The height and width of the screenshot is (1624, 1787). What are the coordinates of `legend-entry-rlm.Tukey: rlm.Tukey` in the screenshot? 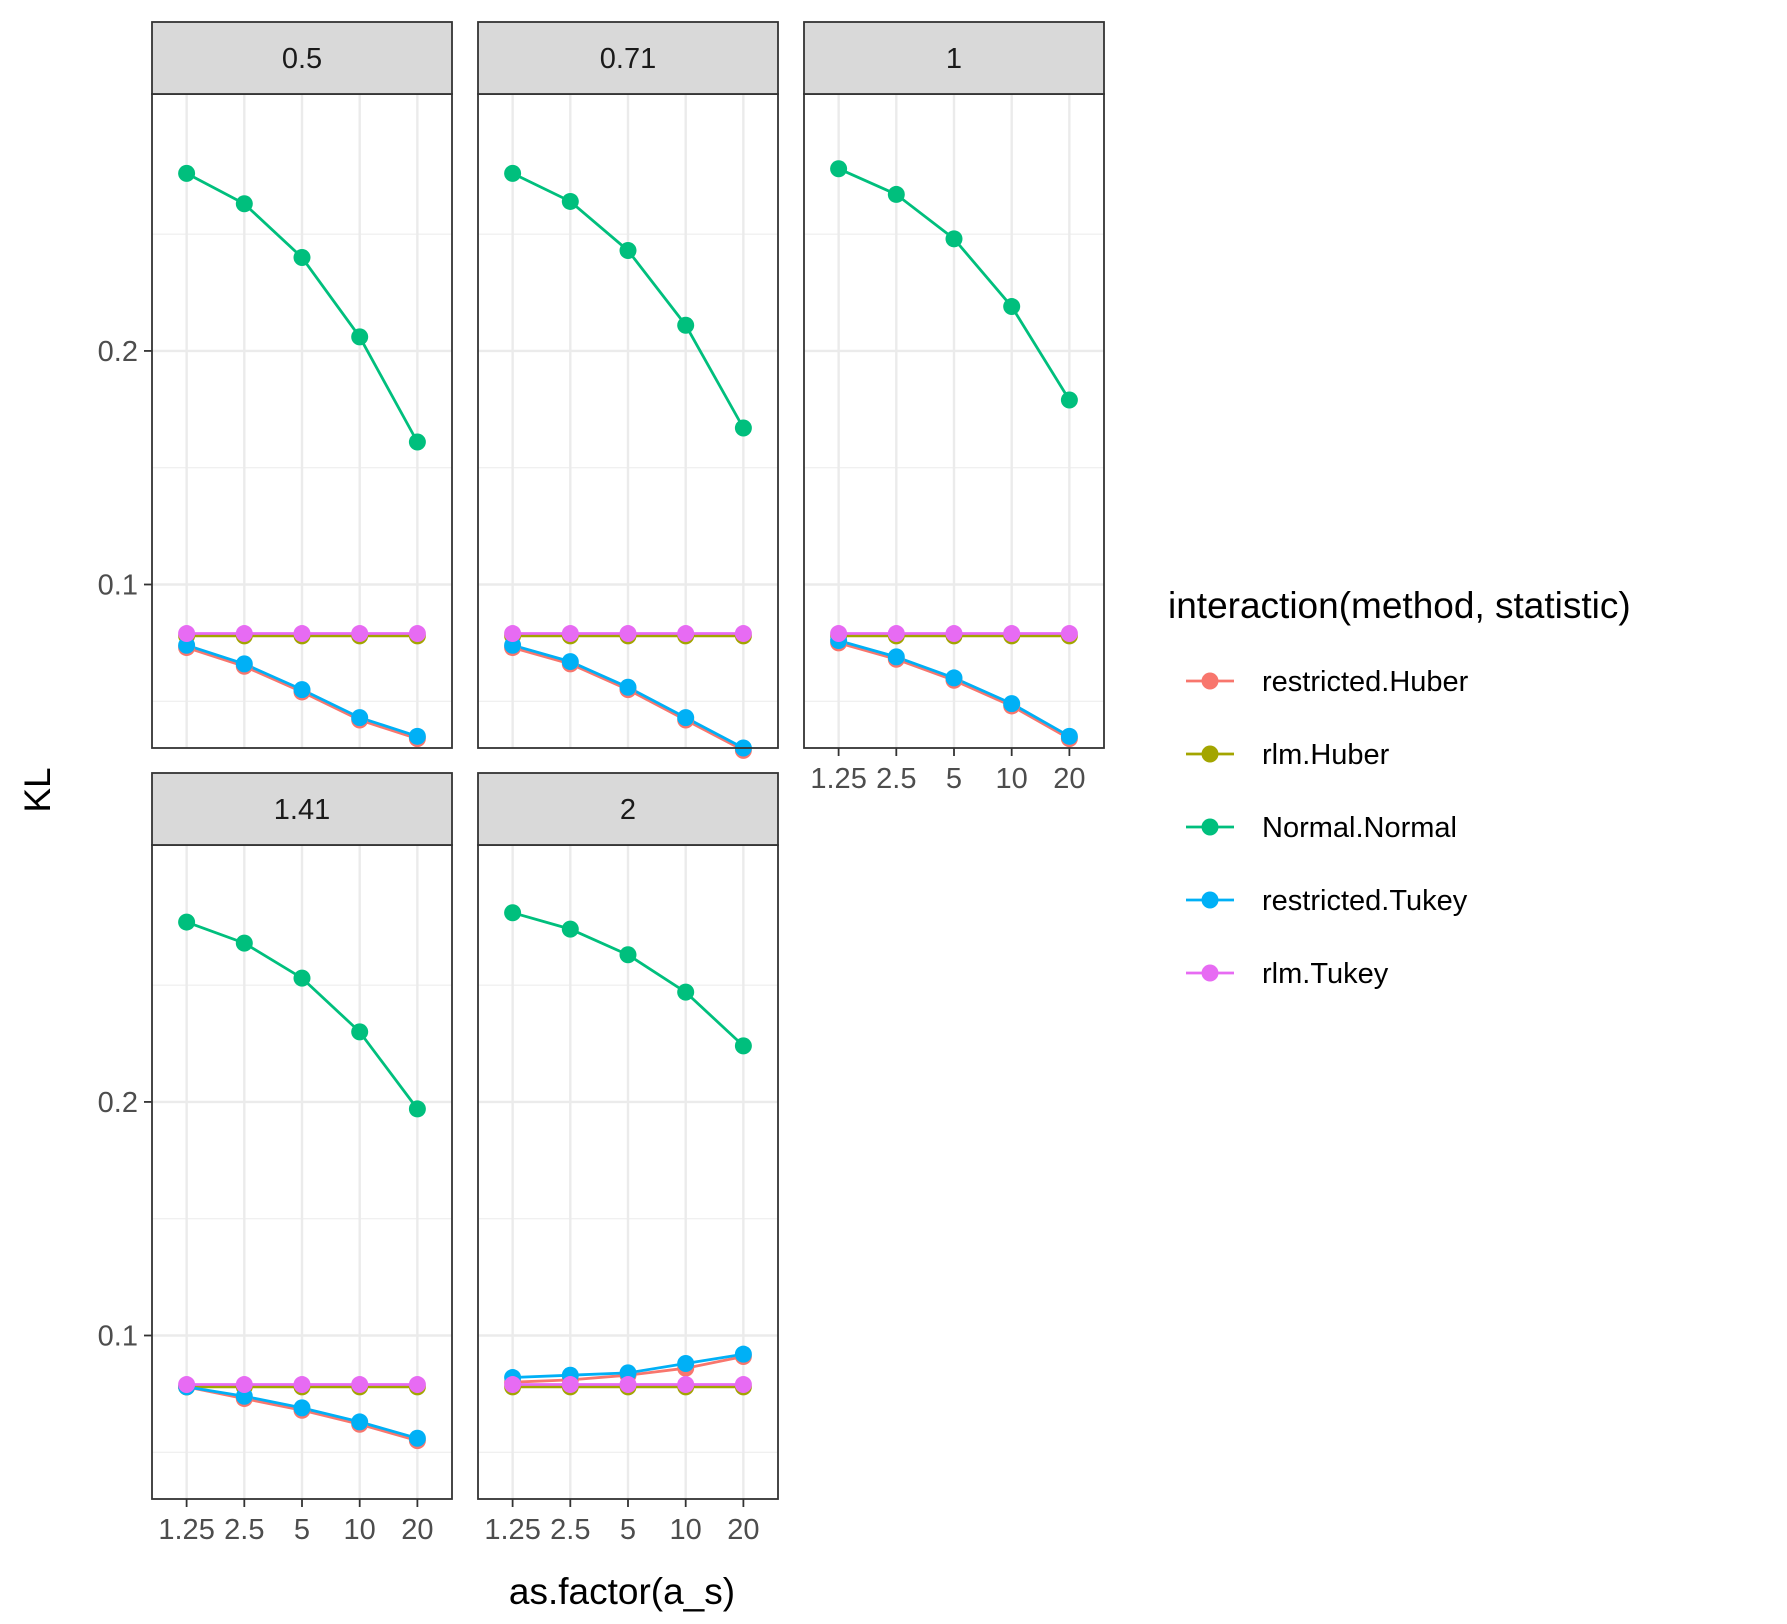 It's located at (1287, 974).